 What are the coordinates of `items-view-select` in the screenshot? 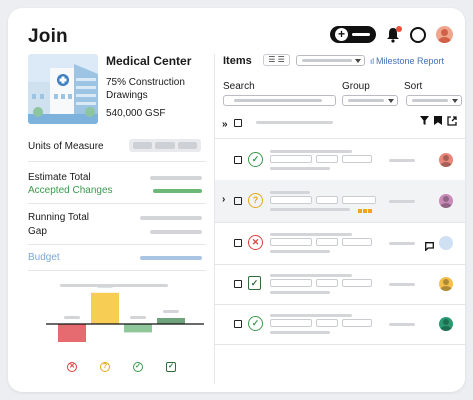 It's located at (330, 60).